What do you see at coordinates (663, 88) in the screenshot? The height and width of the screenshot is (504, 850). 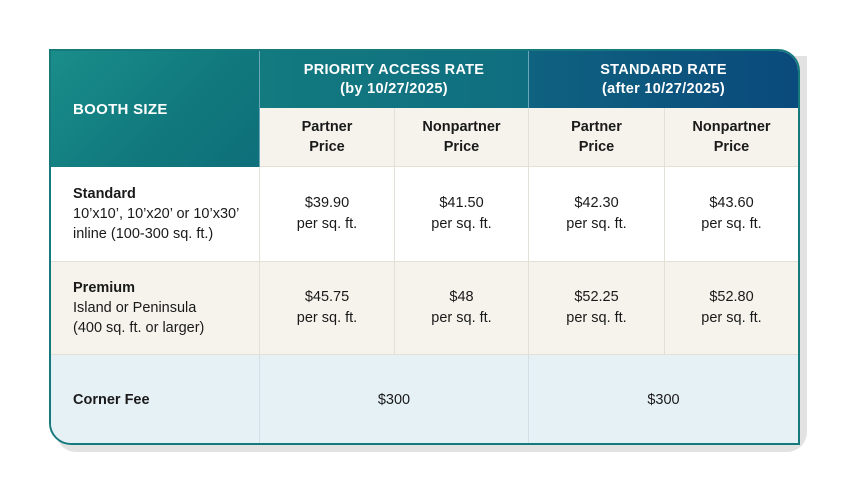 I see `standard-rate-date: (after 10/27/2025)` at bounding box center [663, 88].